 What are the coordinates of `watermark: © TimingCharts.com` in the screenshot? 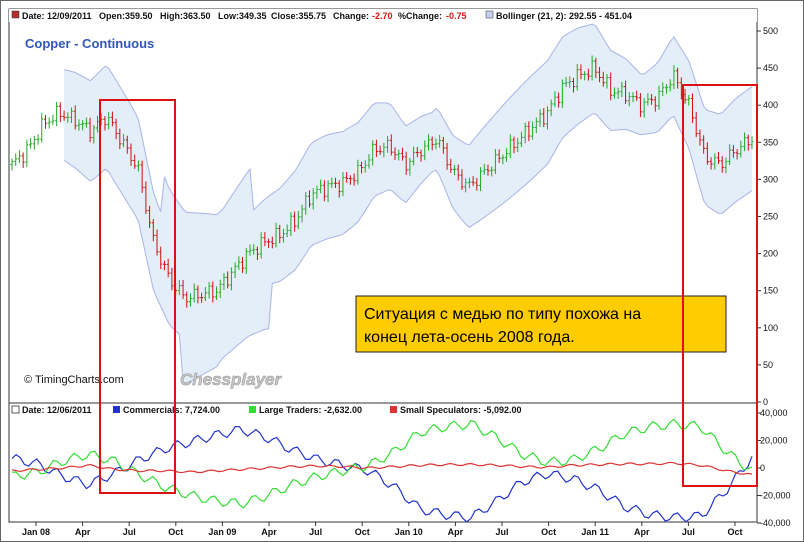 It's located at (74, 380).